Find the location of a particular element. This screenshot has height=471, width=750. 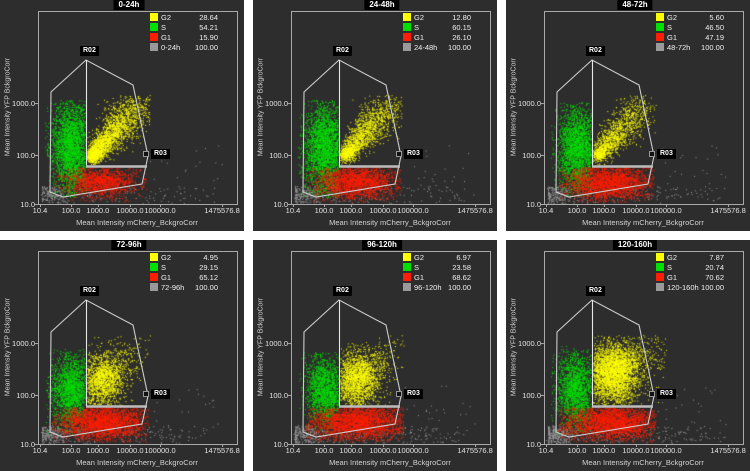

legend-row: G1 15.90 is located at coordinates (184, 37).